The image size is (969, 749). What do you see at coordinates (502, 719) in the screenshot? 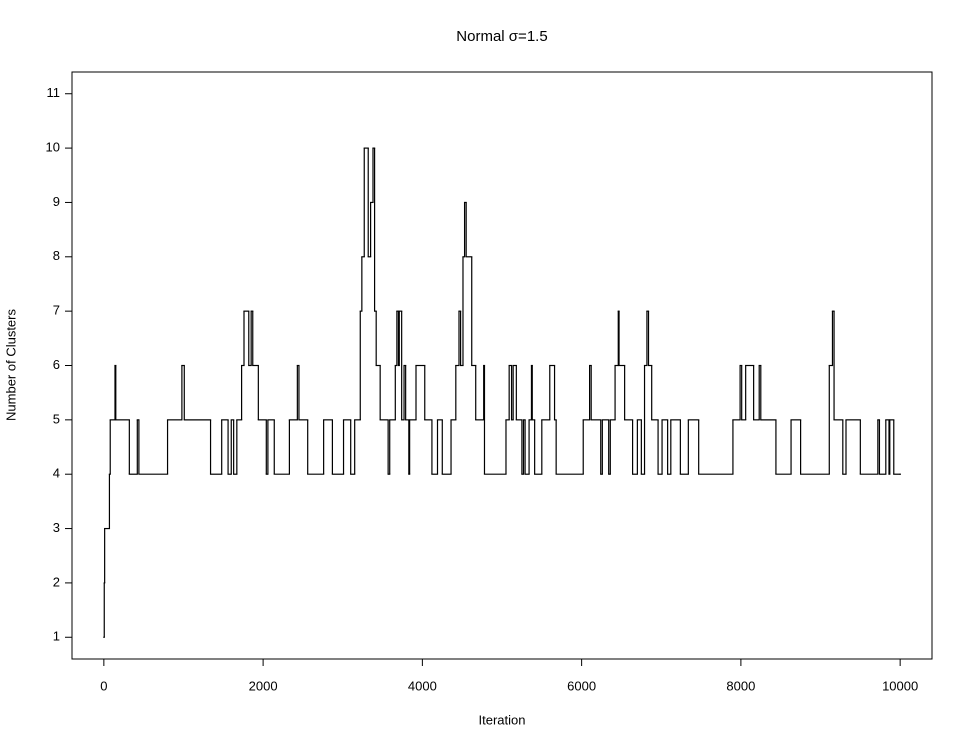
I see `x-axis-label: Iteration` at bounding box center [502, 719].